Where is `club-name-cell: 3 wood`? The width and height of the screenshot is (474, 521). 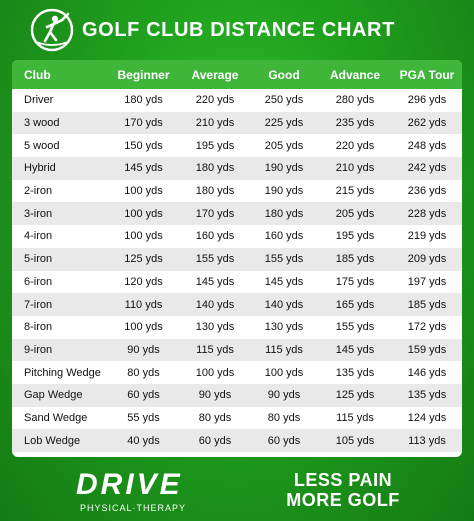 club-name-cell: 3 wood is located at coordinates (59, 123).